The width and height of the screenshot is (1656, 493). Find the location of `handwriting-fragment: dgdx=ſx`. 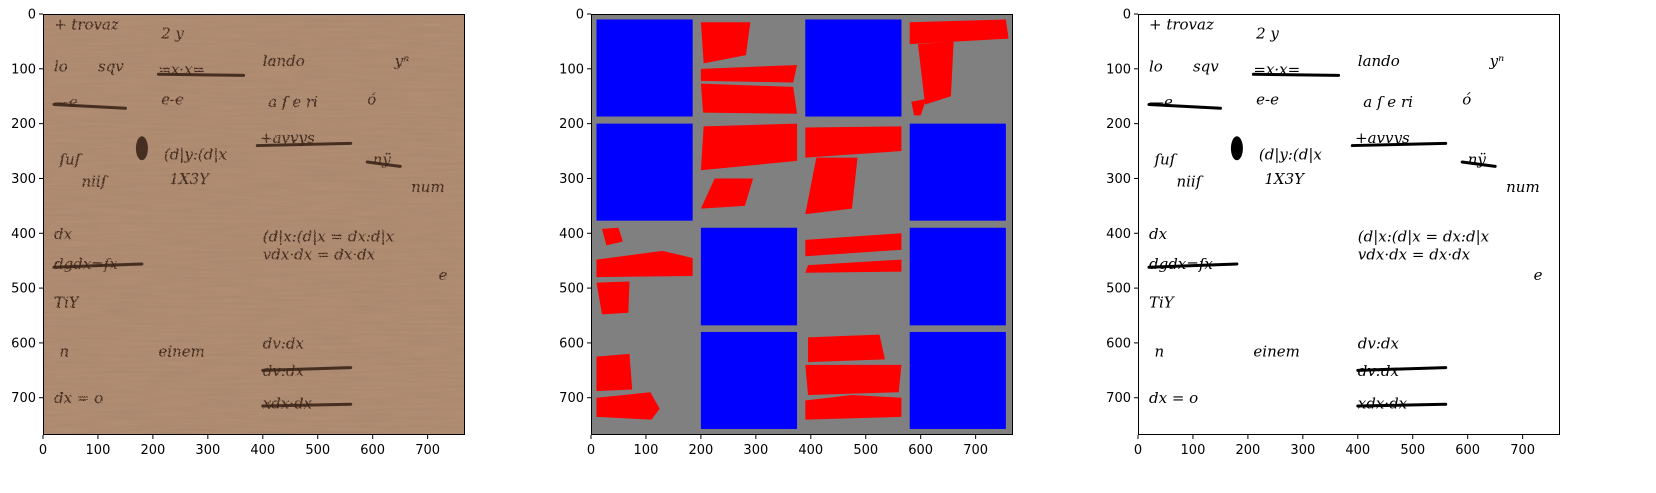

handwriting-fragment: dgdx=ſx is located at coordinates (86, 264).